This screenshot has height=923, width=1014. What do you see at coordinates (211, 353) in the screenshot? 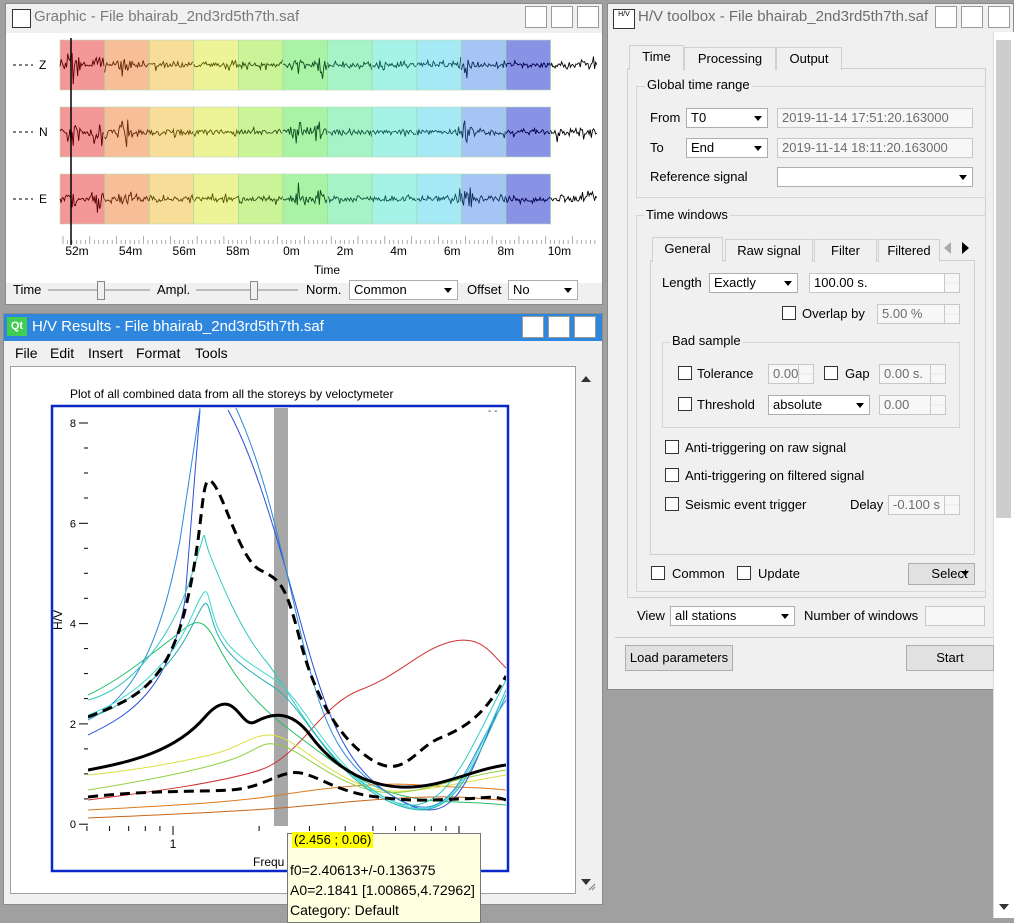
I see `menu-item: Tools` at bounding box center [211, 353].